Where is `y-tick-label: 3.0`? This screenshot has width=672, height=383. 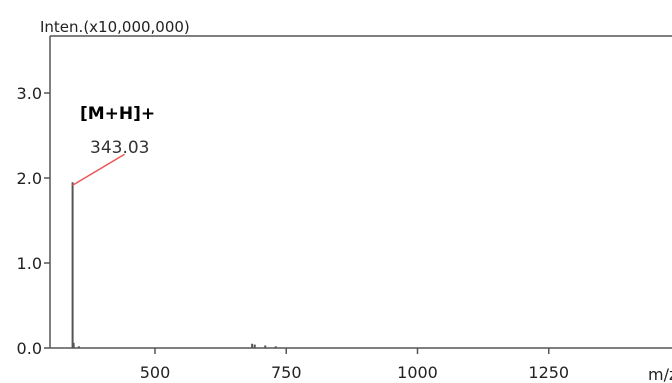 y-tick-label: 3.0 is located at coordinates (29, 93).